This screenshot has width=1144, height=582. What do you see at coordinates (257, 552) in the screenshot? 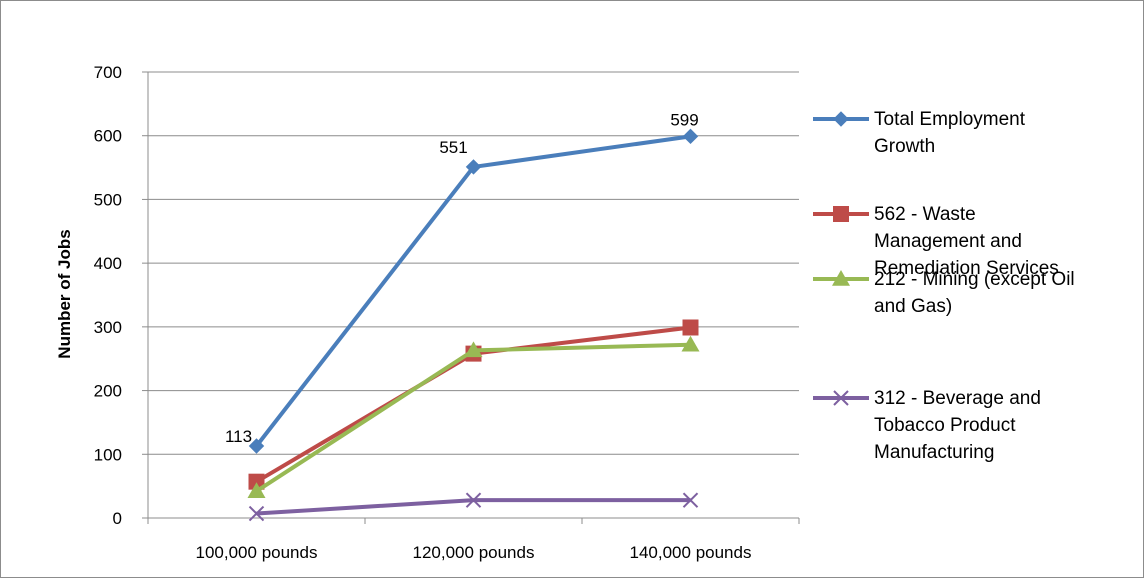
I see `x-tick-label: 100,000 pounds` at bounding box center [257, 552].